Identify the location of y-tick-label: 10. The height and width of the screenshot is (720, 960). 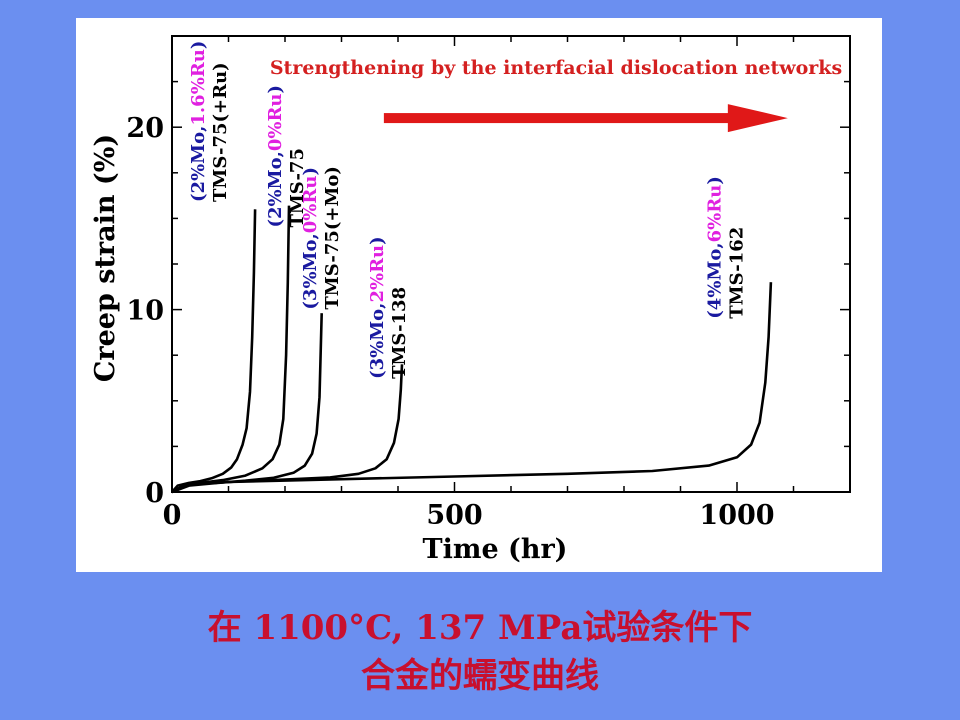
(145, 311).